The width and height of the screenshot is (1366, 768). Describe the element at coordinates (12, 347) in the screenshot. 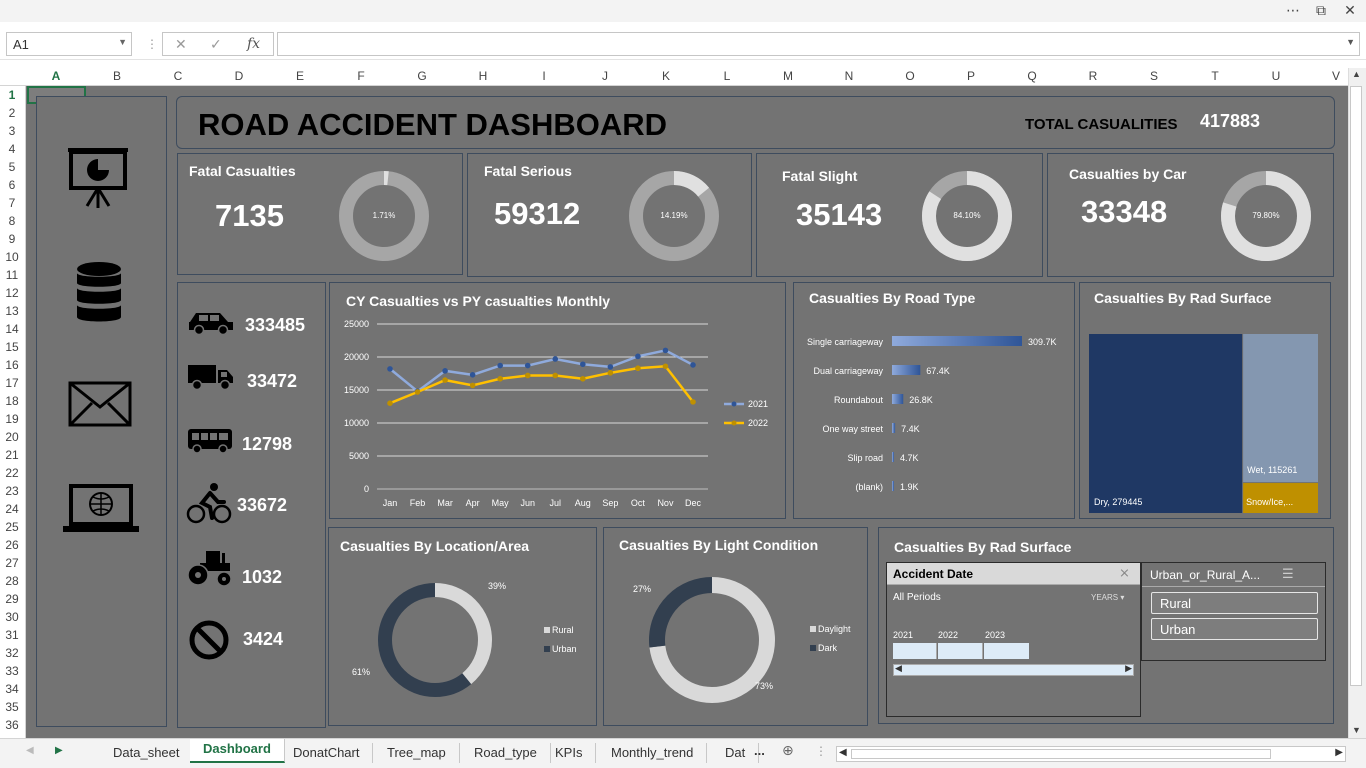

I see `row-header: 15` at that location.